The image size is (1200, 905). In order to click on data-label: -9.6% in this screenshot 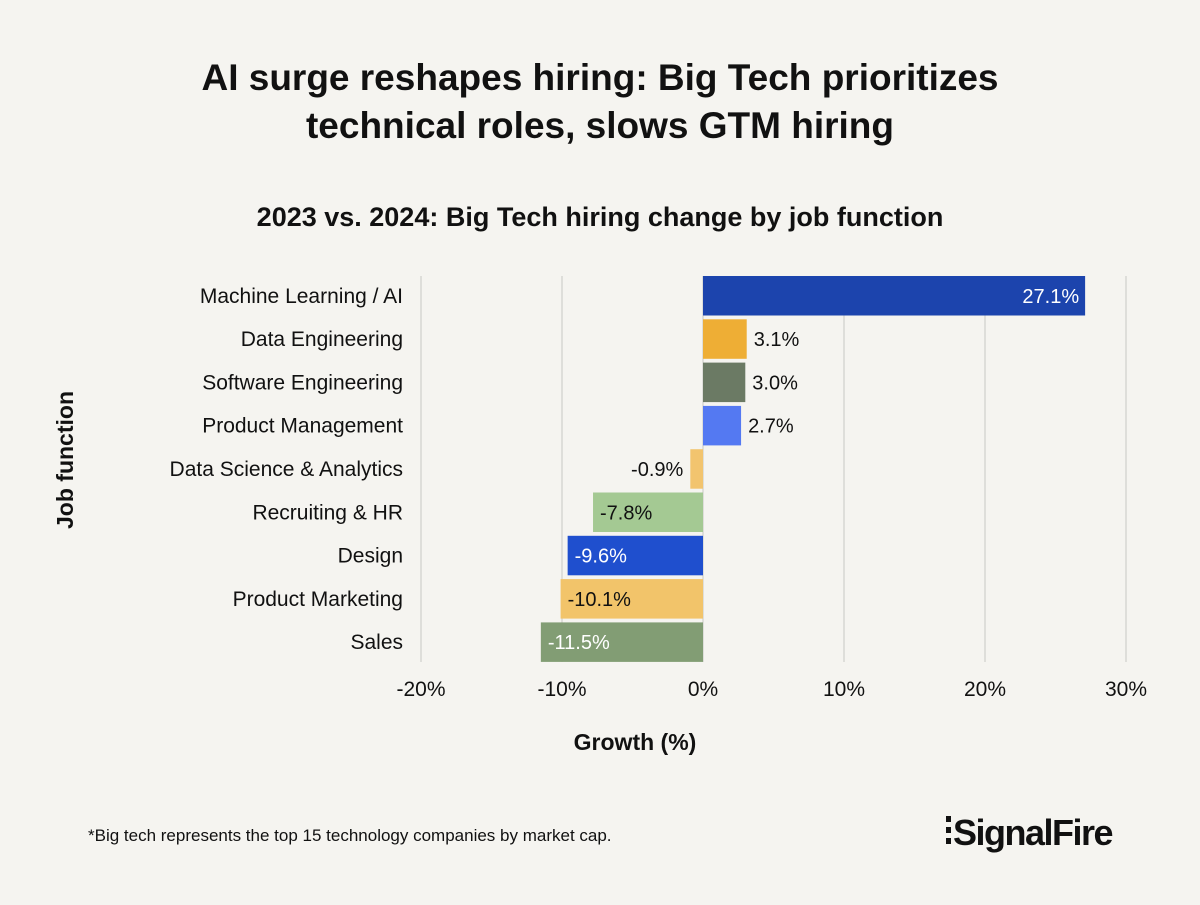, I will do `click(601, 557)`.